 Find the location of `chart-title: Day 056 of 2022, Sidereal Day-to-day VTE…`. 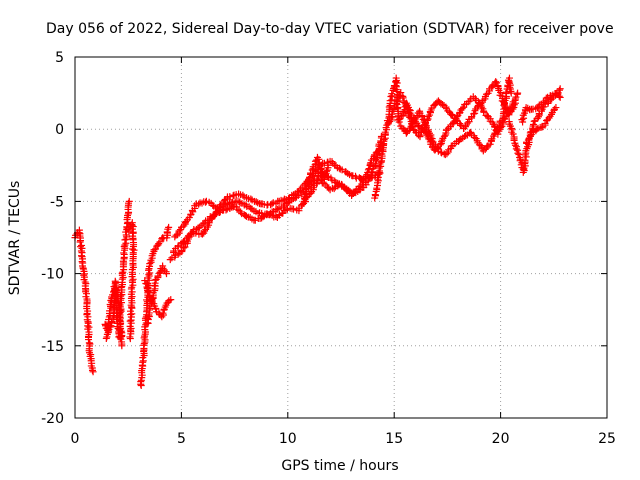

chart-title: Day 056 of 2022, Sidereal Day-to-day VTE… is located at coordinates (330, 29).